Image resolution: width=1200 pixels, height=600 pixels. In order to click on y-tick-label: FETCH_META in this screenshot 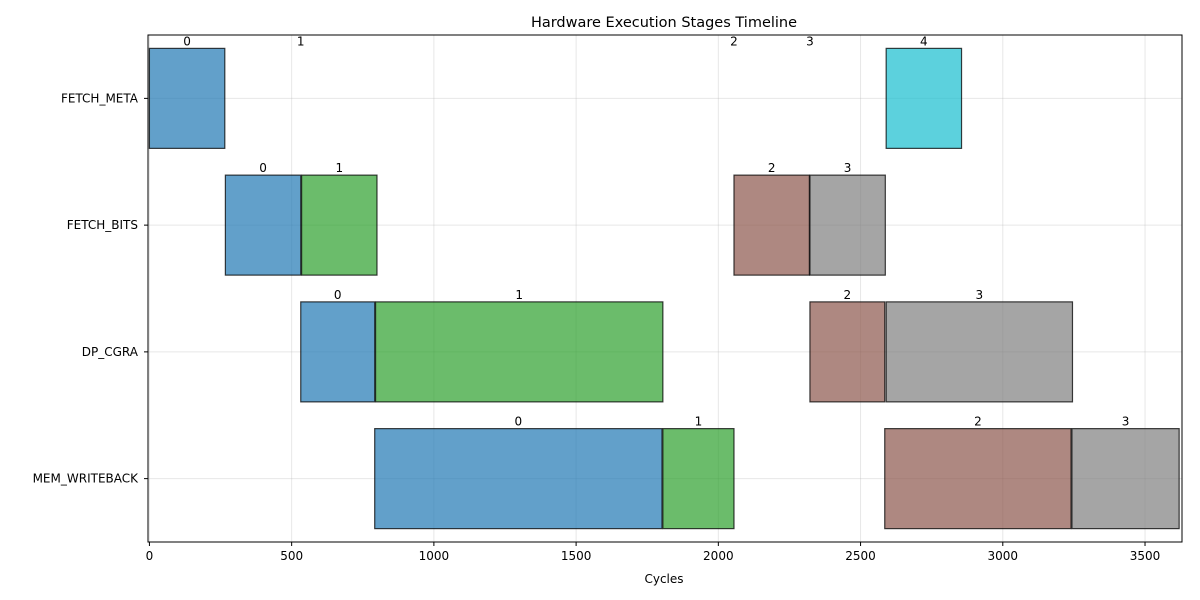, I will do `click(100, 98)`.